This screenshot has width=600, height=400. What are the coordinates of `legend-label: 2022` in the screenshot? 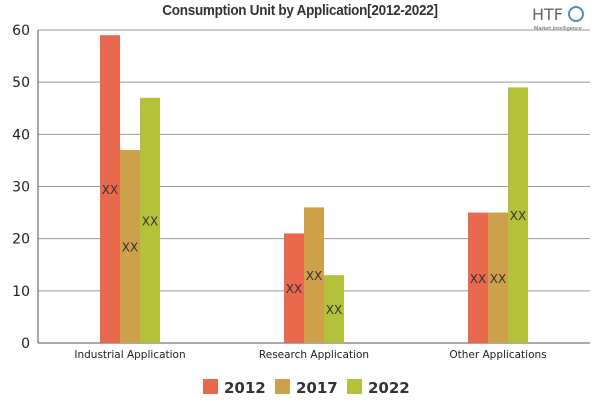 It's located at (389, 388).